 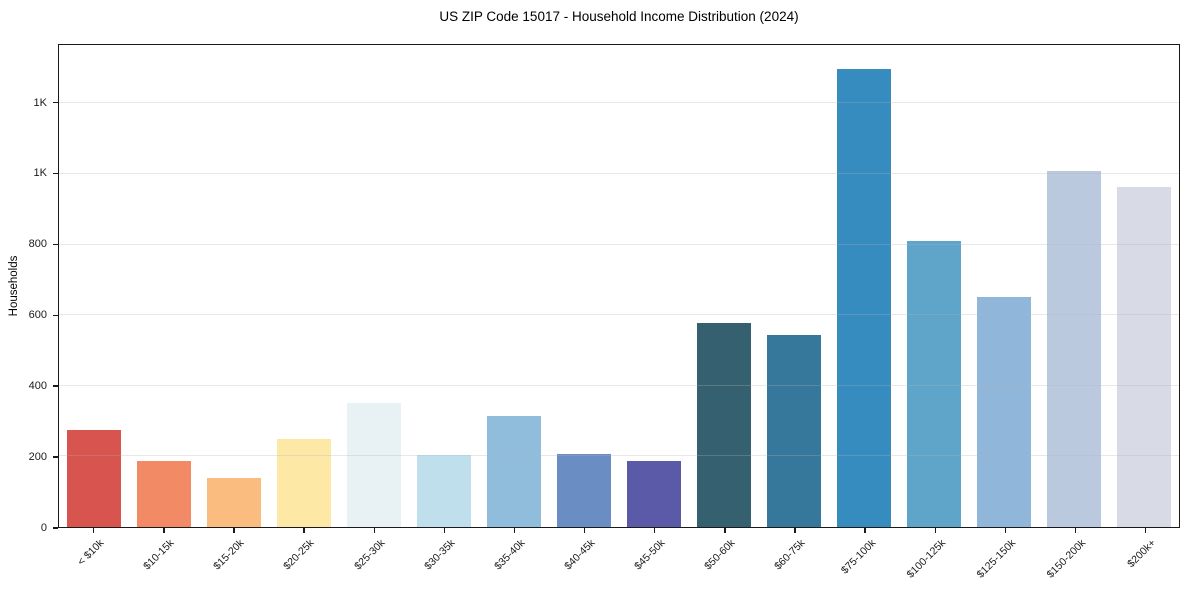 I want to click on x-slot: $35-40k, so click(x=514, y=559).